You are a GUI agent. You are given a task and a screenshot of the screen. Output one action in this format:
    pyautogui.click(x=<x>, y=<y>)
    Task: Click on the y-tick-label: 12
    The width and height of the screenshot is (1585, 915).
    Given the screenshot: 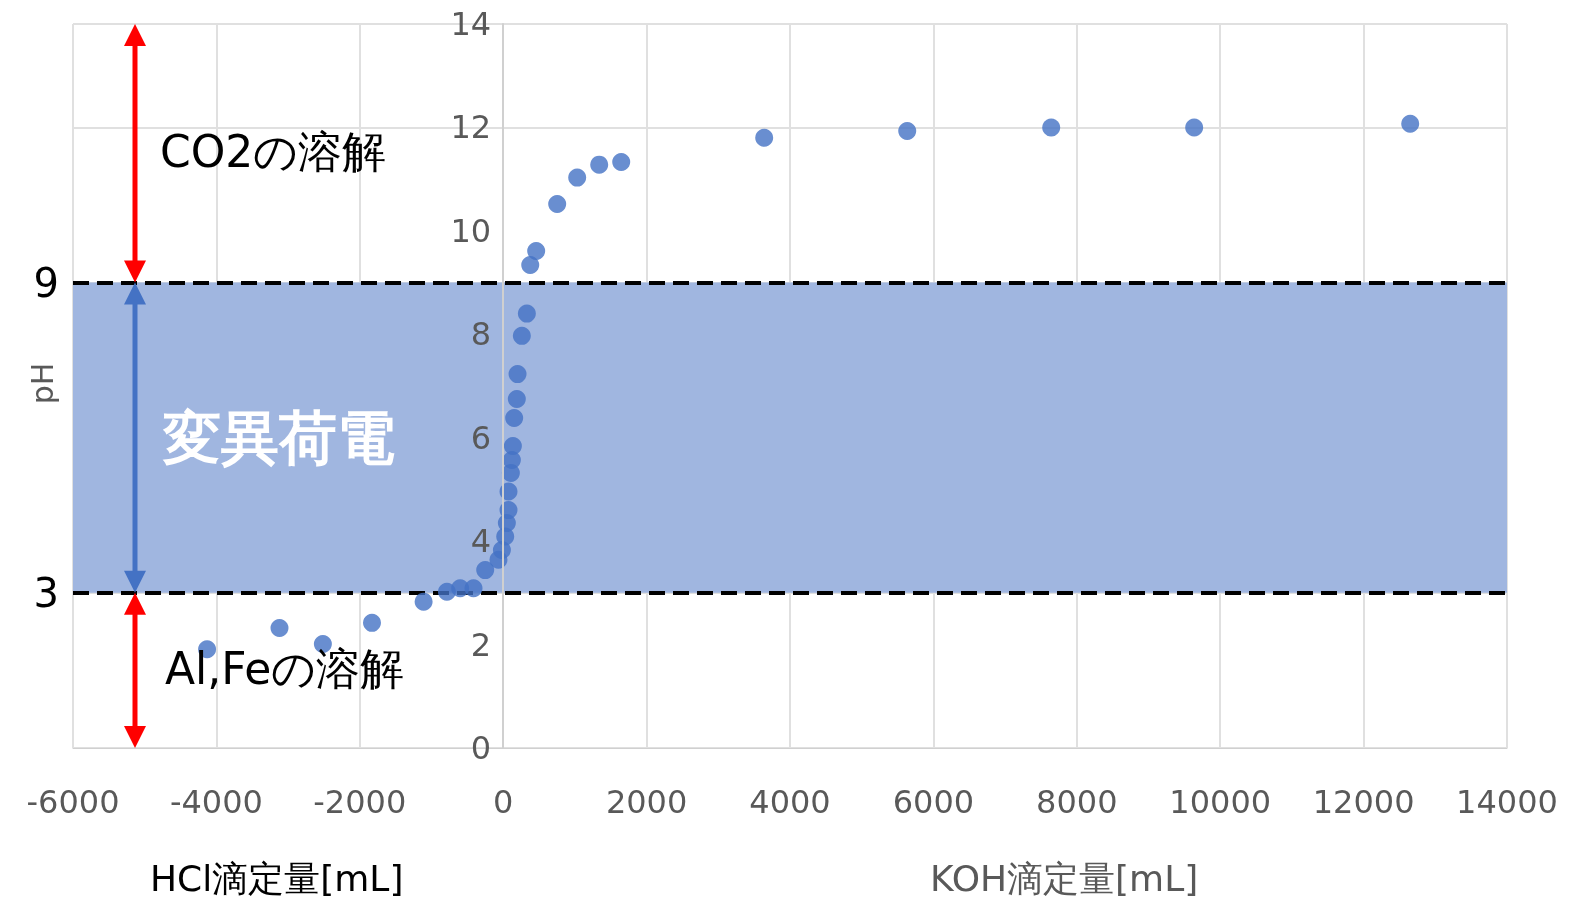 What is the action you would take?
    pyautogui.click(x=471, y=127)
    